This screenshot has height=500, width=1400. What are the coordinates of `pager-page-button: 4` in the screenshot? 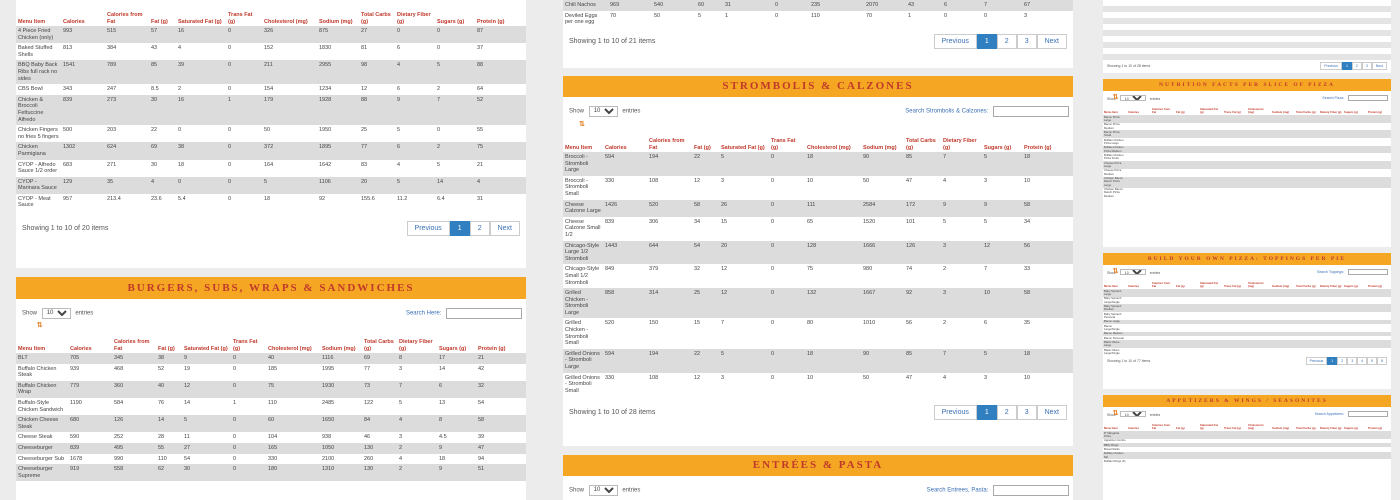 It's located at (1362, 361).